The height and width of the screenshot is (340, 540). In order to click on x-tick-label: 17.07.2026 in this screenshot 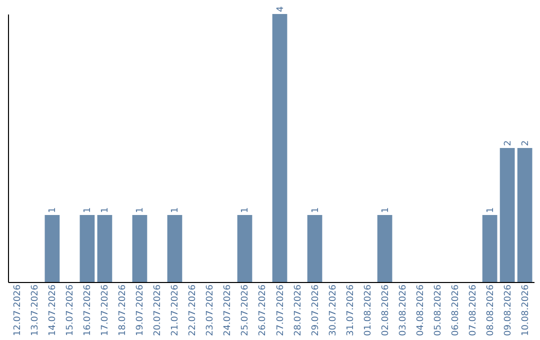, I will do `click(105, 310)`.